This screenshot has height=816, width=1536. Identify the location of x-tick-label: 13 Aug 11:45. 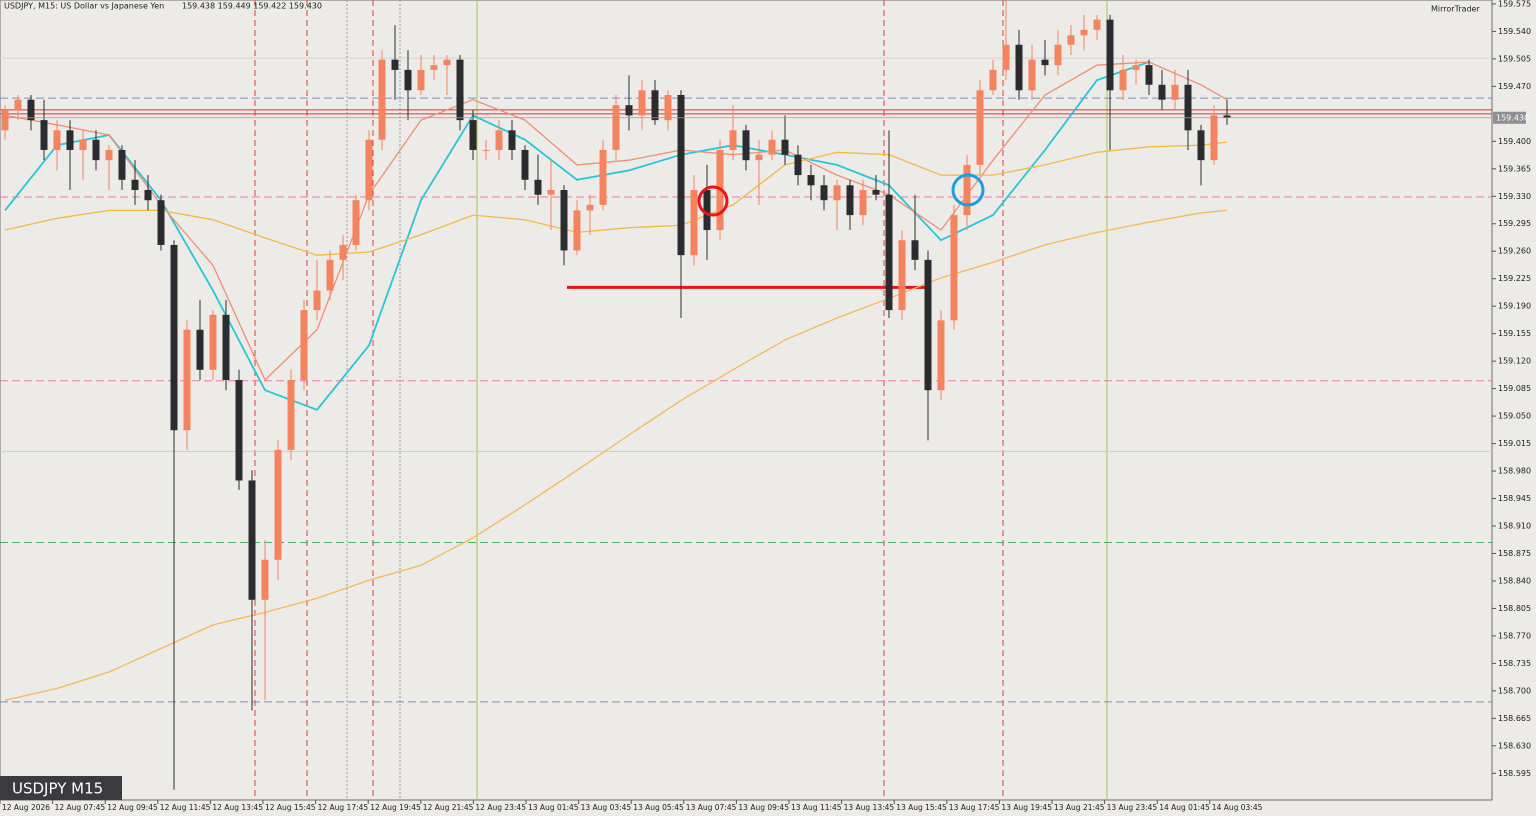
(816, 807).